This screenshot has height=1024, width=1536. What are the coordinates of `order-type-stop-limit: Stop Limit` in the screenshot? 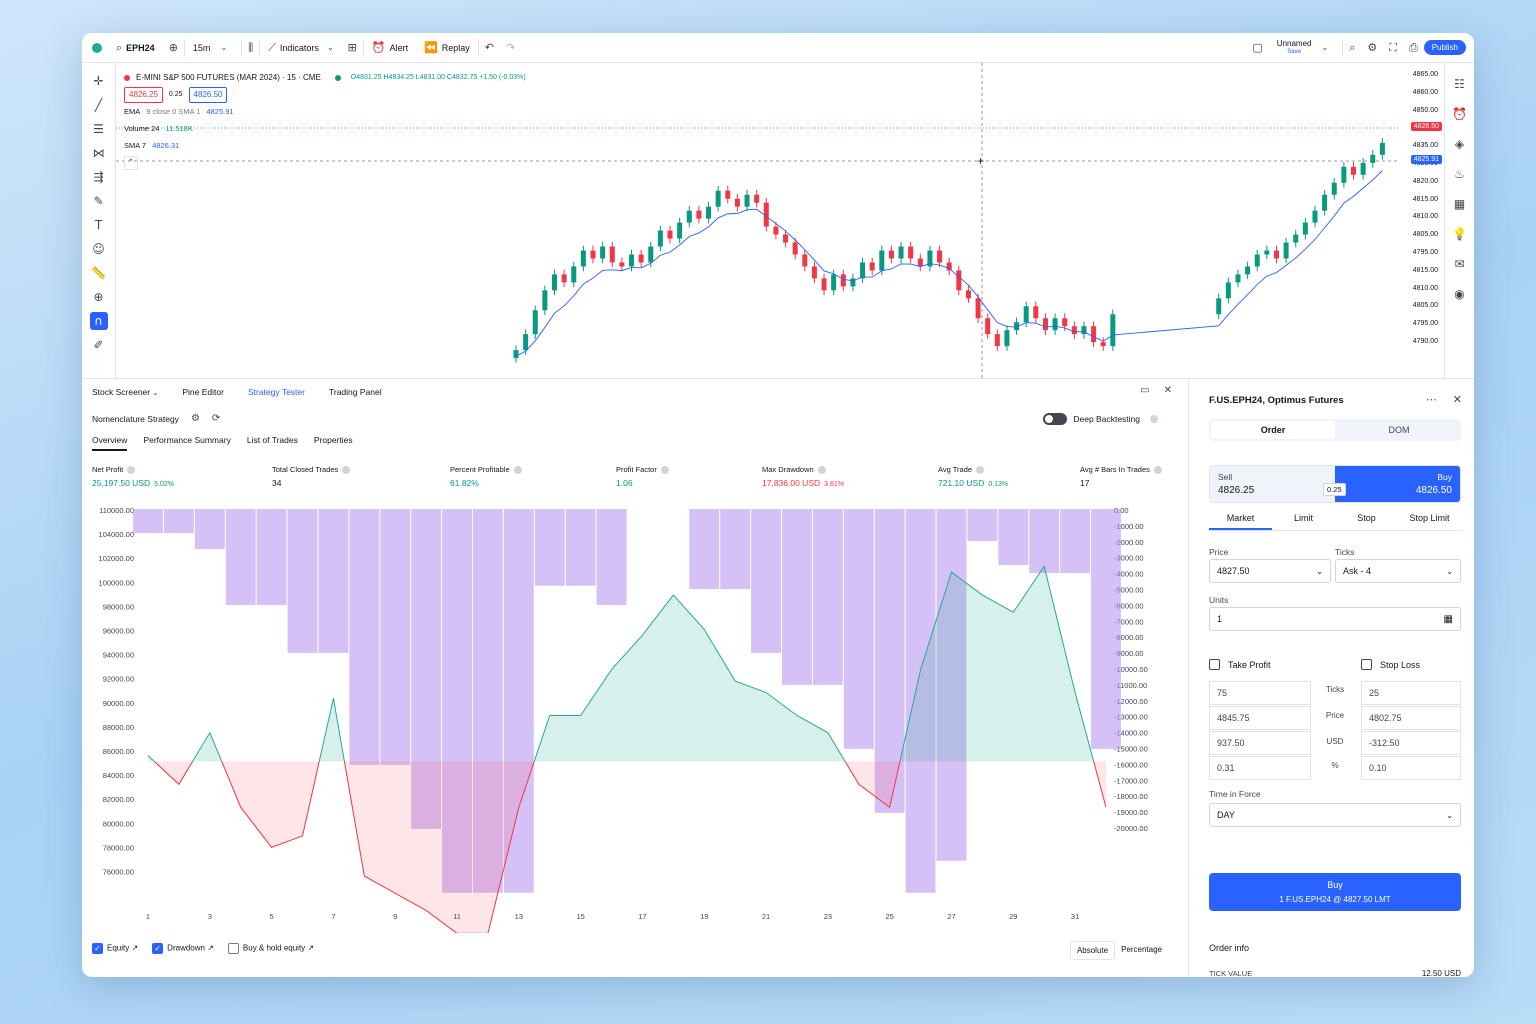 It's located at (1429, 518).